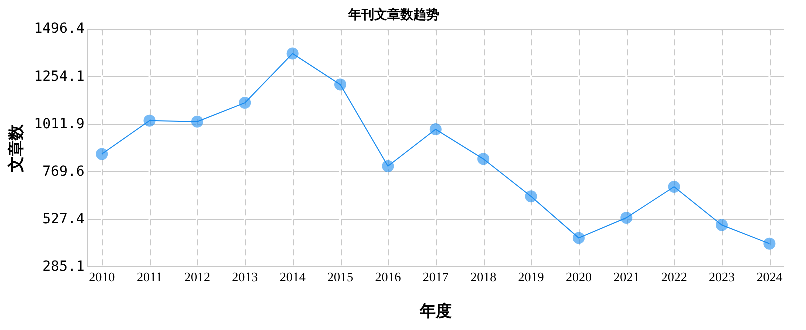 Image resolution: width=806 pixels, height=330 pixels. I want to click on x-tick-label: 2020, so click(579, 276).